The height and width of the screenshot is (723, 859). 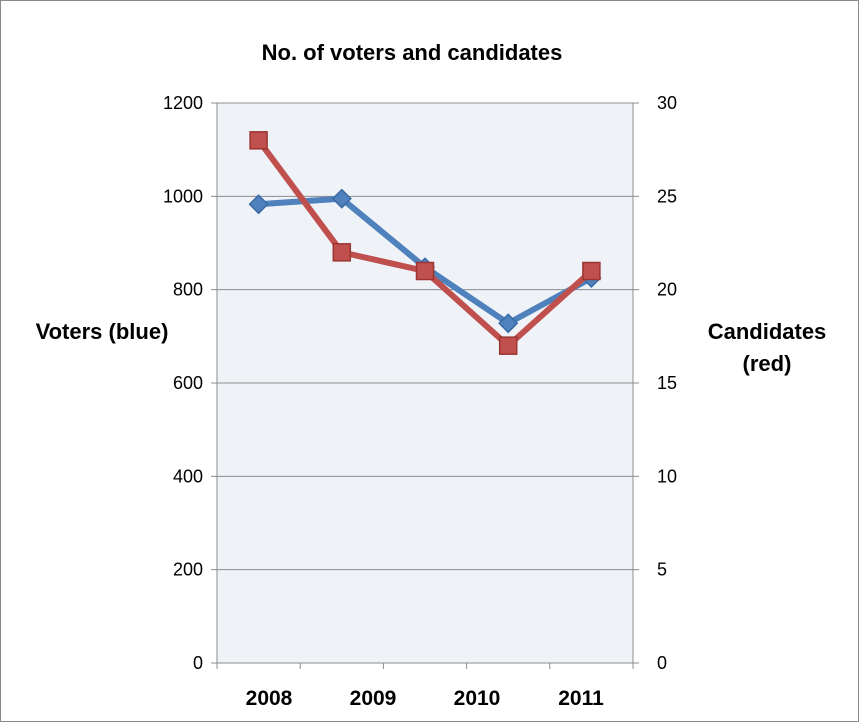 I want to click on y-left-tick-label: 800, so click(x=188, y=290).